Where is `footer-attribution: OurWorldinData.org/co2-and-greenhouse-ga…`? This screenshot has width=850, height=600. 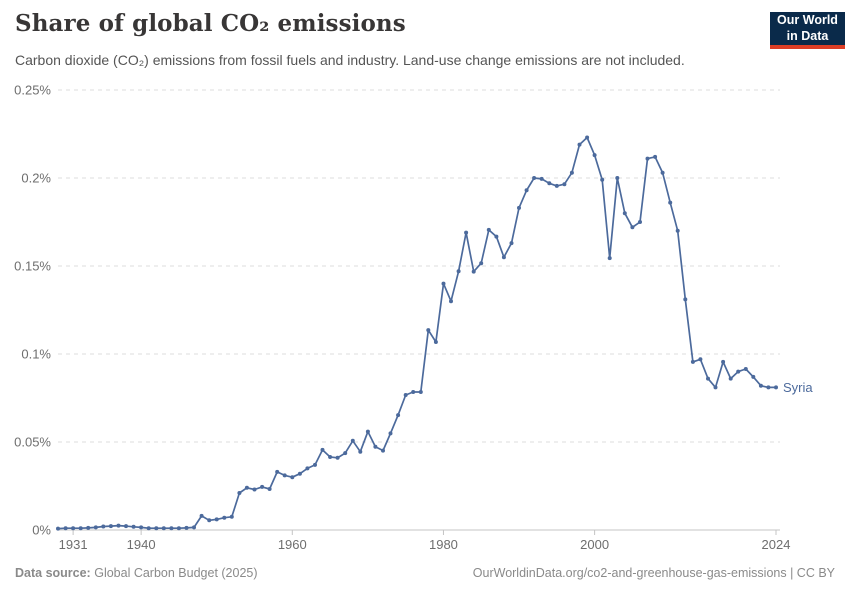
footer-attribution: OurWorldinData.org/co2-and-greenhouse-ga… is located at coordinates (653, 573).